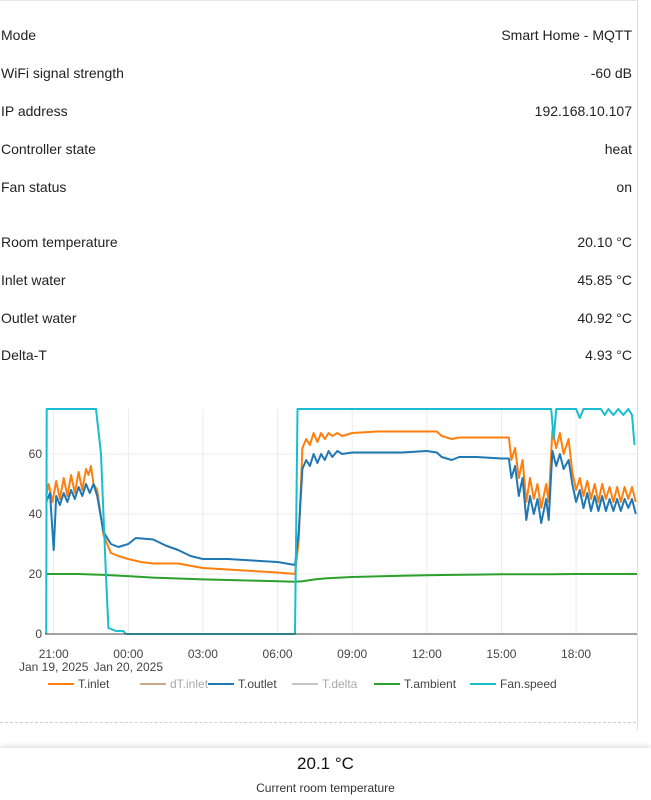  What do you see at coordinates (604, 318) in the screenshot?
I see `row-value: 40.92 °C` at bounding box center [604, 318].